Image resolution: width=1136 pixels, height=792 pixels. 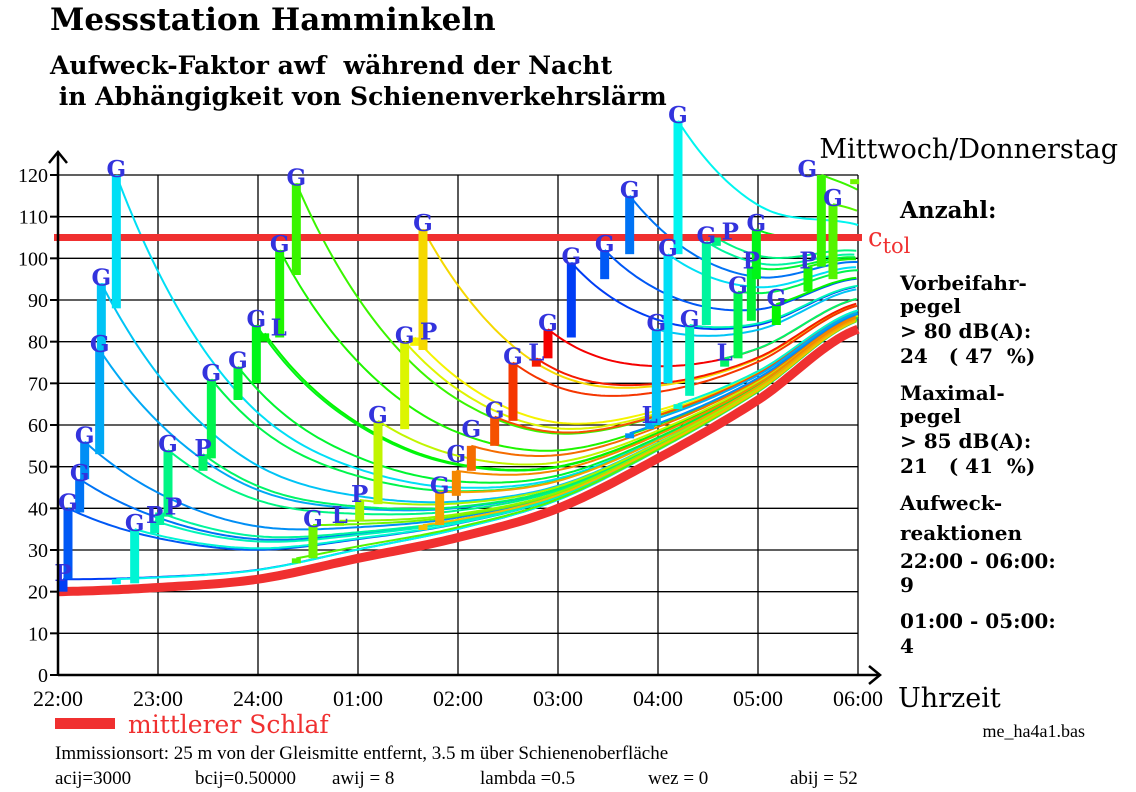 What do you see at coordinates (658, 698) in the screenshot?
I see `x-tick-label: 04:00` at bounding box center [658, 698].